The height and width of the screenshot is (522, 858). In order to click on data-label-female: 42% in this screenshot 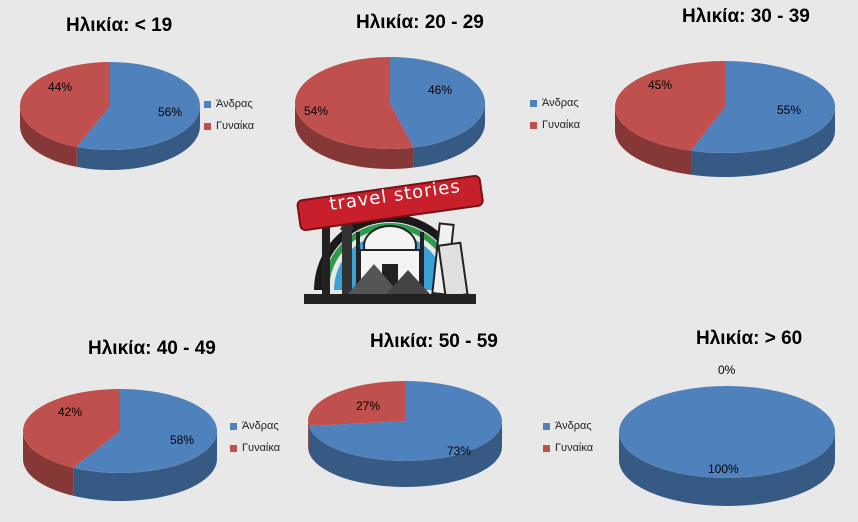, I will do `click(70, 412)`.